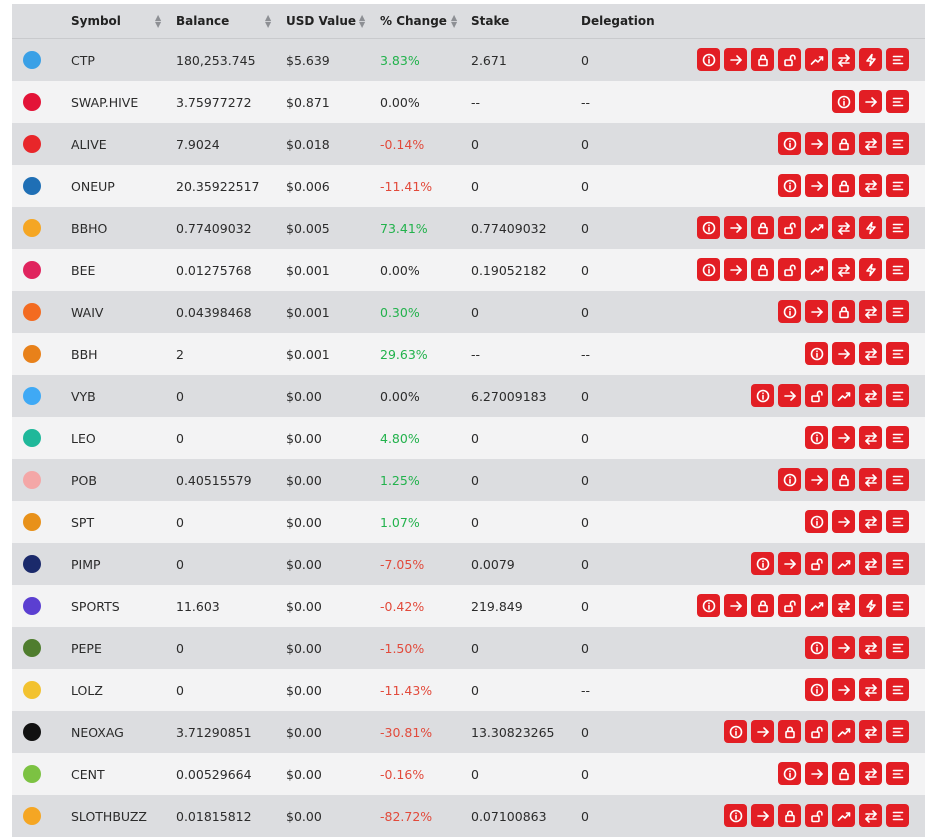 This screenshot has height=837, width=950. Describe the element at coordinates (96, 21) in the screenshot. I see `header-symbol: Symbol` at that location.